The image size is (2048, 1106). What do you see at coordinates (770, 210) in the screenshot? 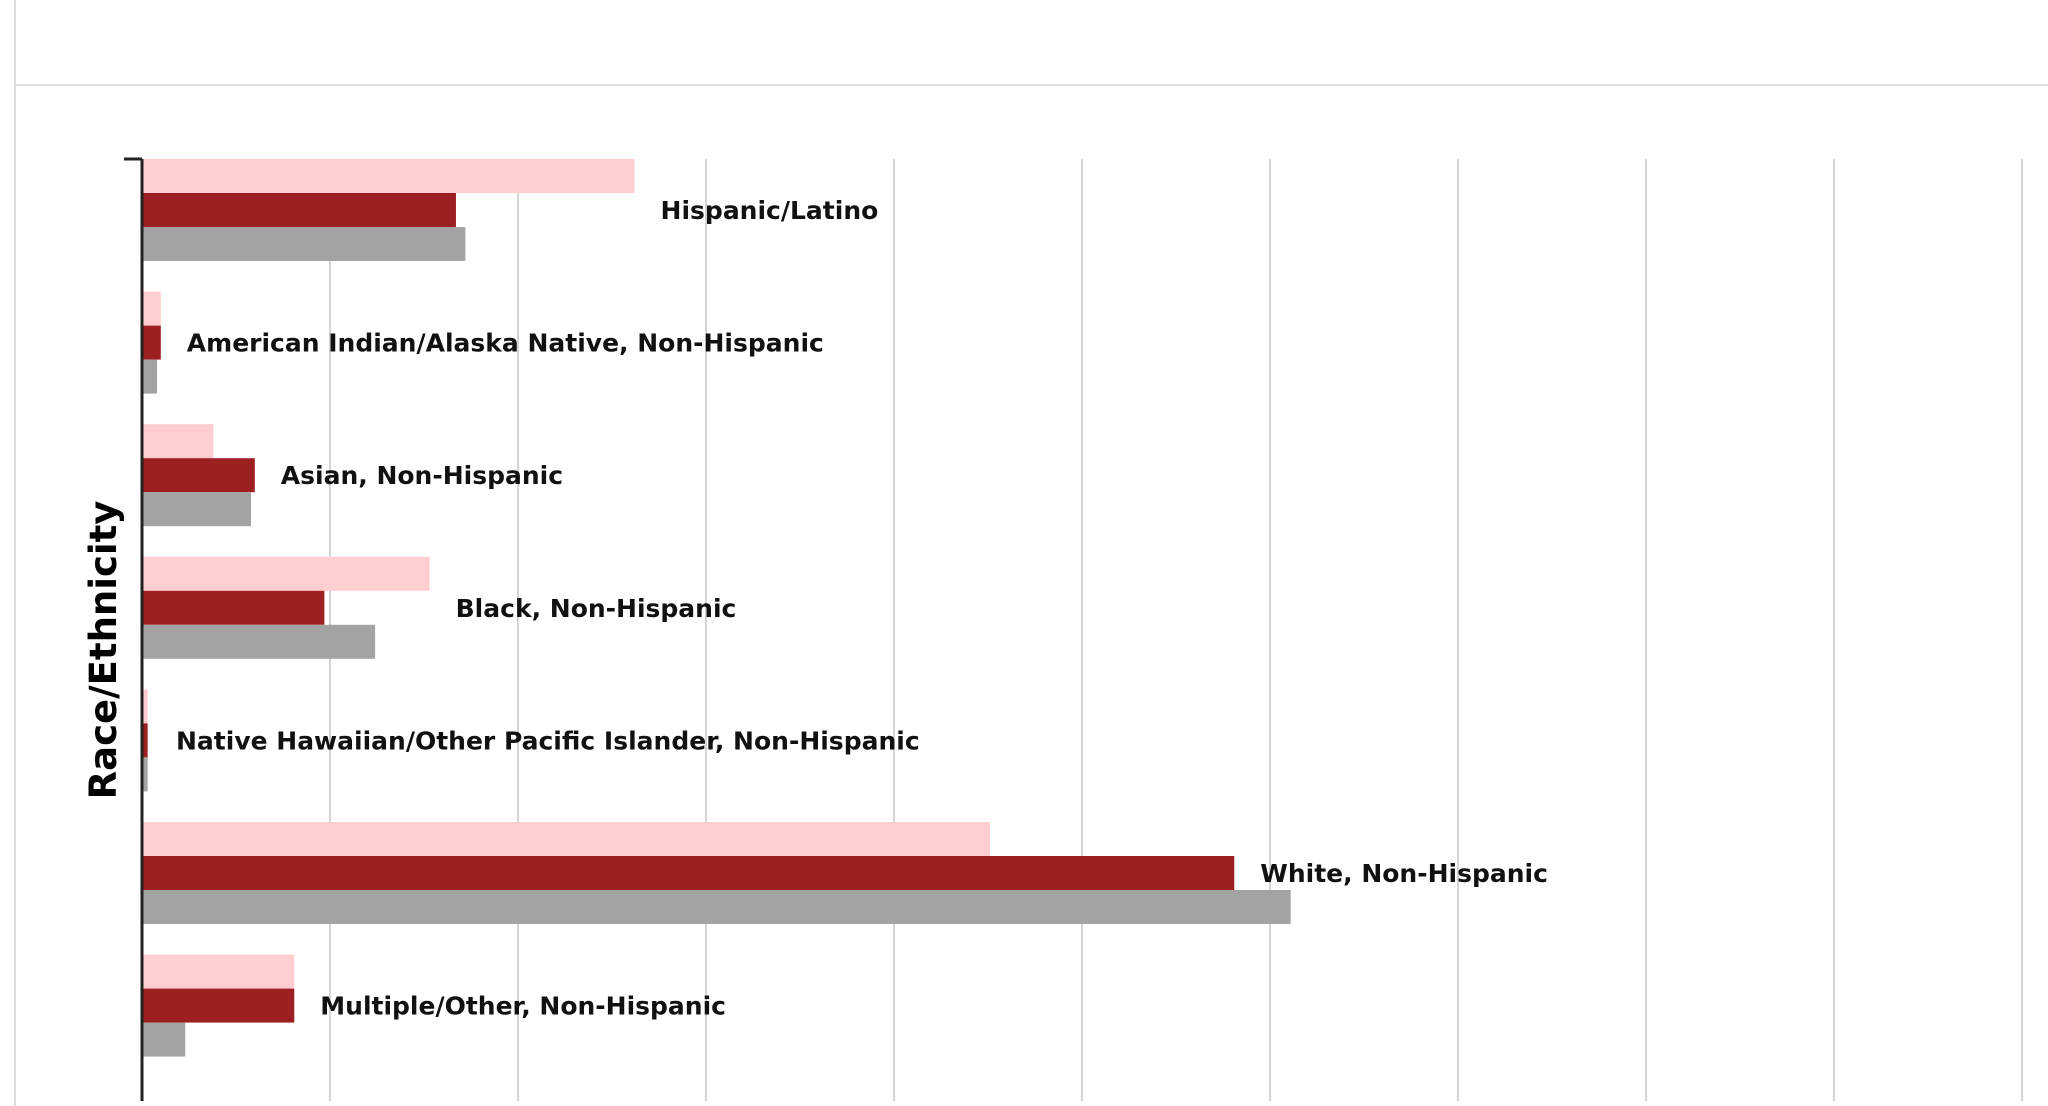
I see `category-label: Hispanic/Latino` at bounding box center [770, 210].